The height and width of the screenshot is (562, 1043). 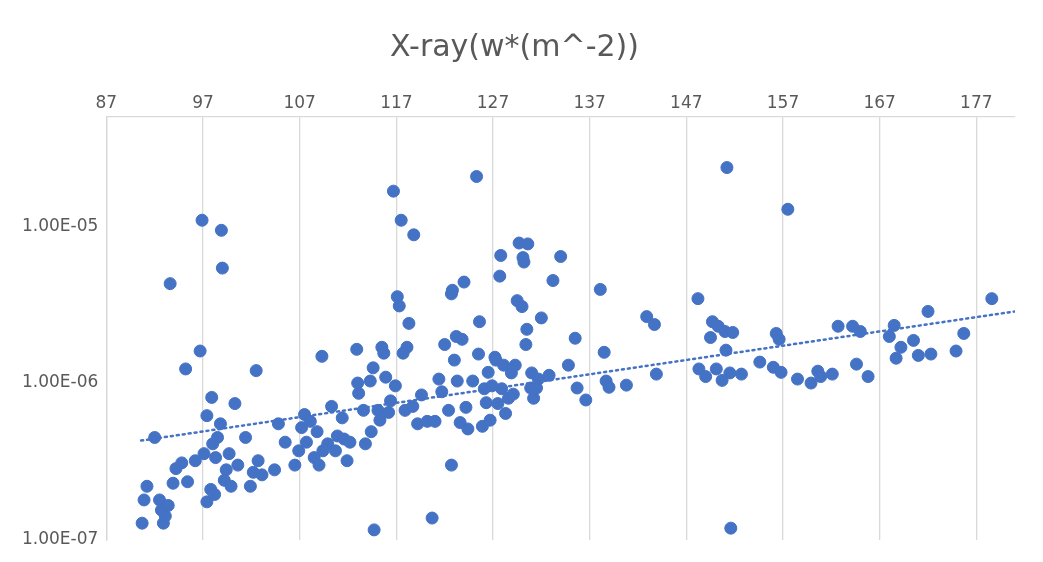 What do you see at coordinates (783, 101) in the screenshot?
I see `x-tick-label: 157` at bounding box center [783, 101].